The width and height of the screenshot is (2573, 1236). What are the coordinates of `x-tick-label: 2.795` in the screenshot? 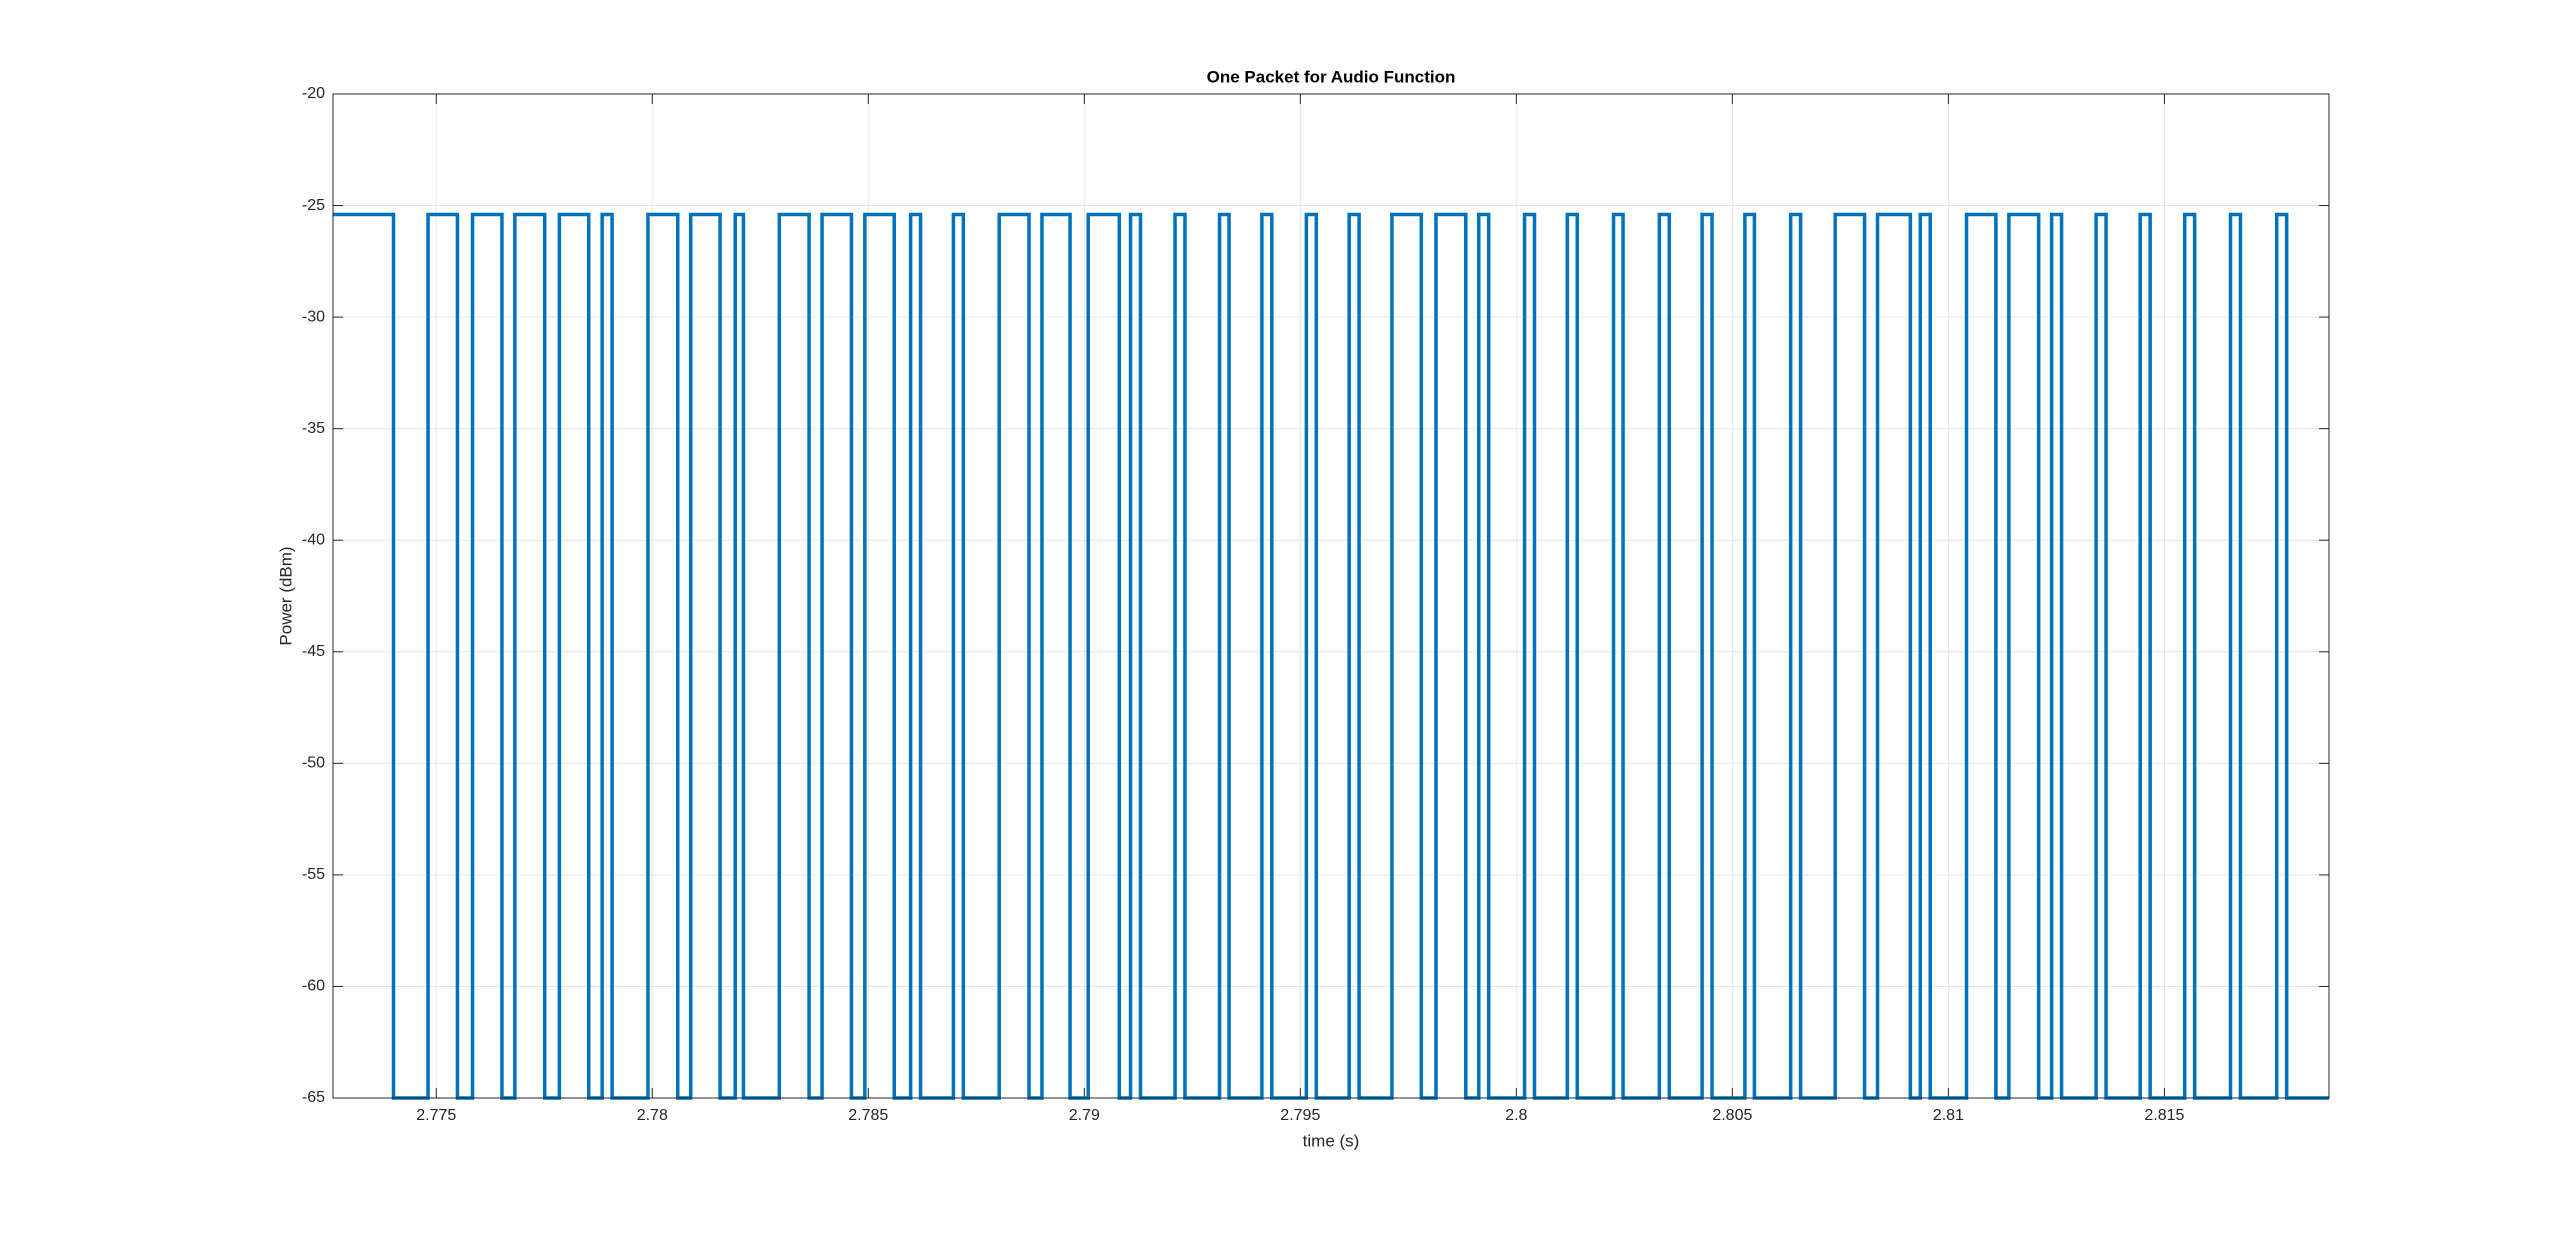 It's located at (1300, 1115).